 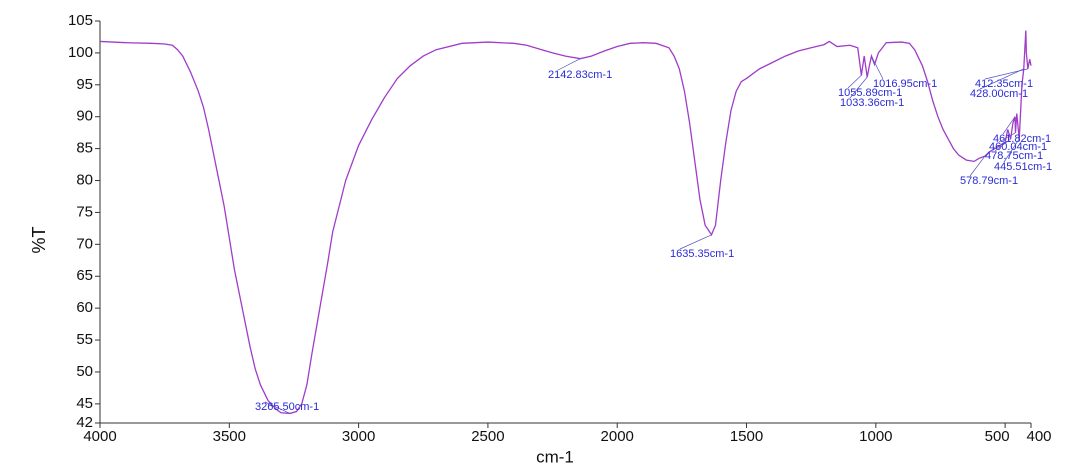 I want to click on y-tick-label: 80, so click(x=84, y=179).